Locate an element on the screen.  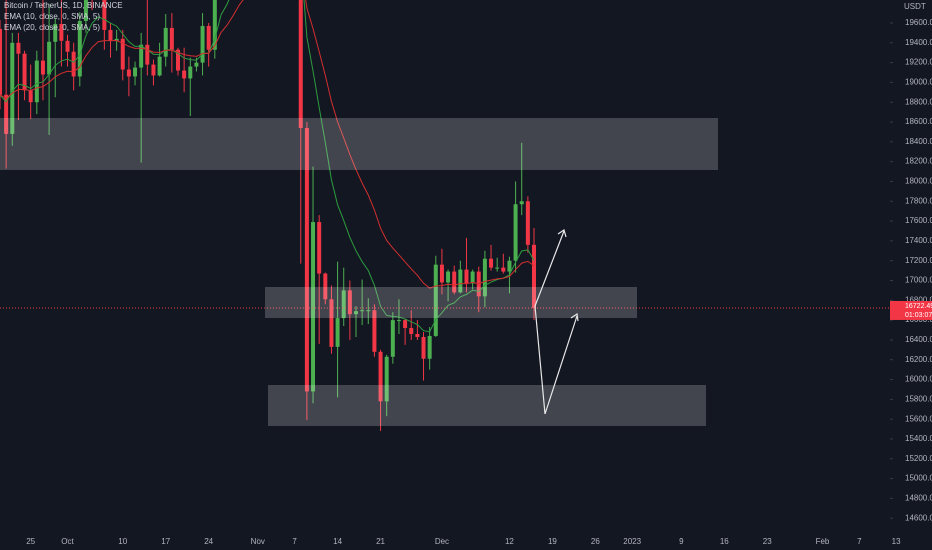
x-tick-label: 9 is located at coordinates (681, 541).